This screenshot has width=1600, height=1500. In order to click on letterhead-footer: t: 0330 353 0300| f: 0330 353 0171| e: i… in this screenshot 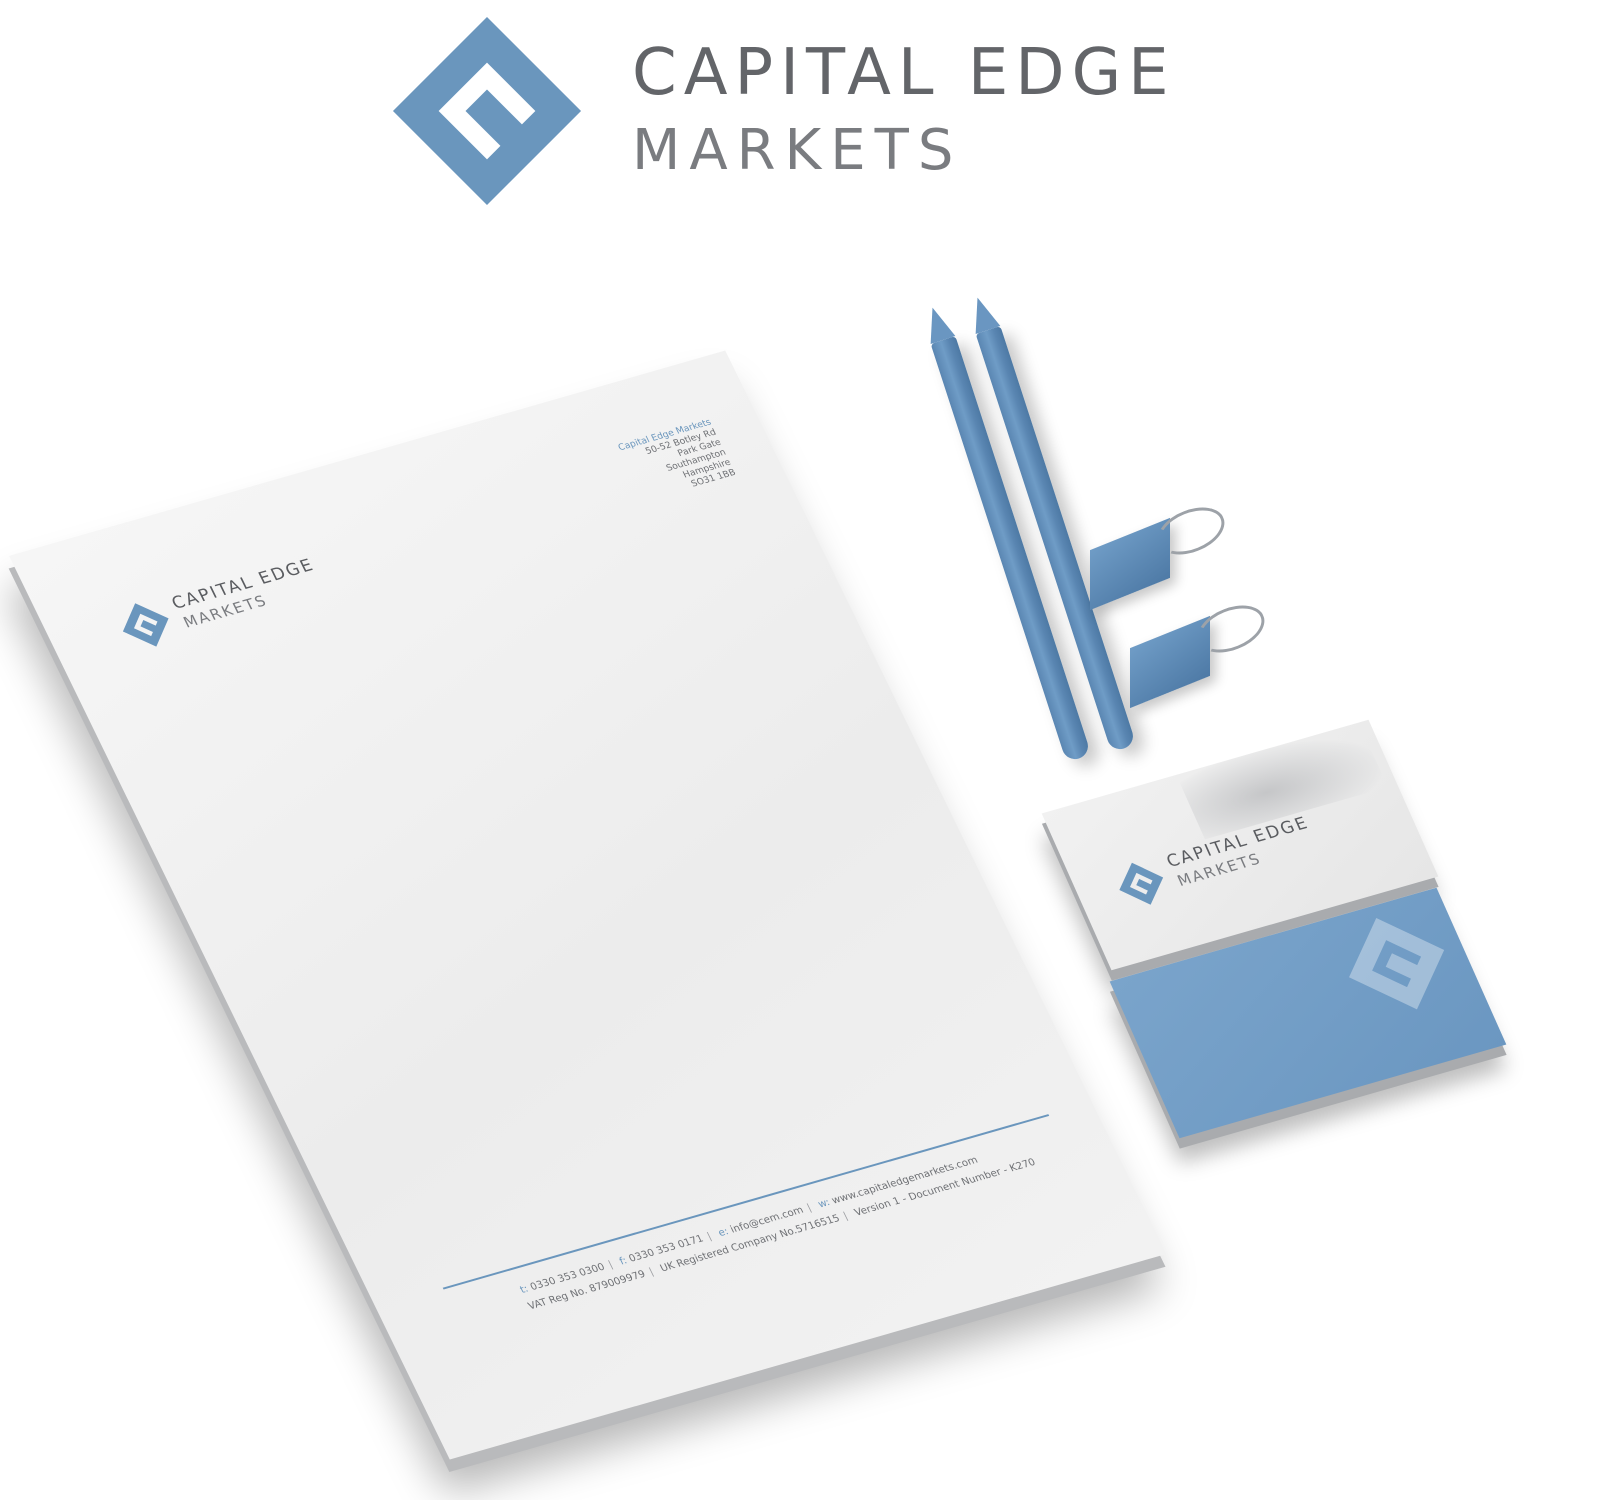, I will do `click(778, 1227)`.